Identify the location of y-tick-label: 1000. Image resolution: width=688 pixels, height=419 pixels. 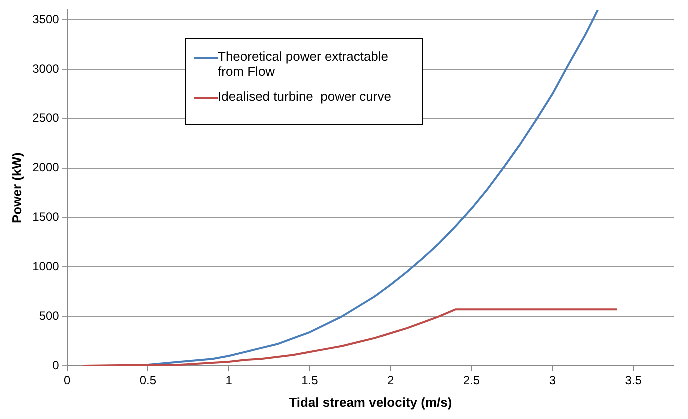
(46, 266).